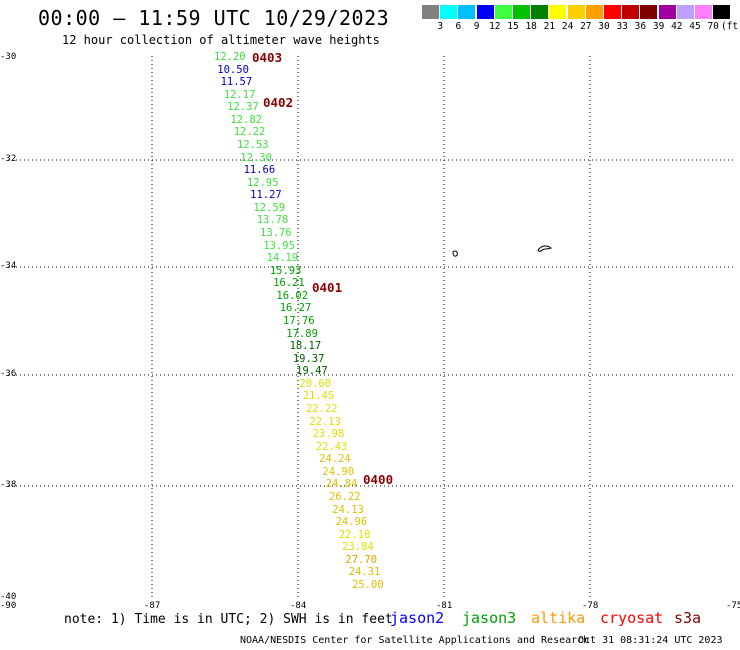  I want to click on wave-height-value: 17.89, so click(302, 333).